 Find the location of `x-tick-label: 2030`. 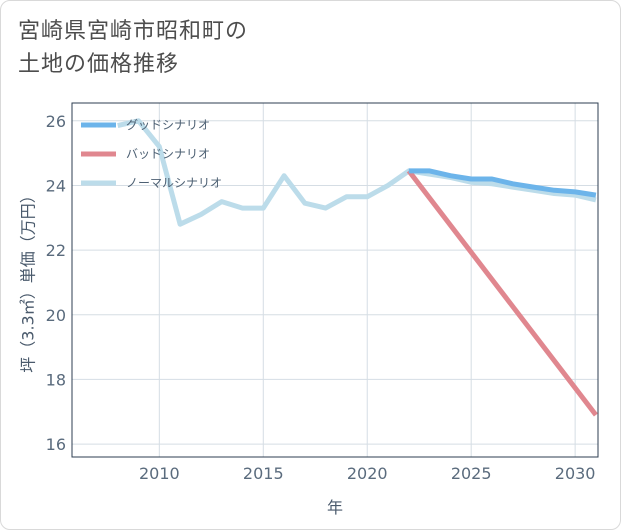

x-tick-label: 2030 is located at coordinates (575, 473).